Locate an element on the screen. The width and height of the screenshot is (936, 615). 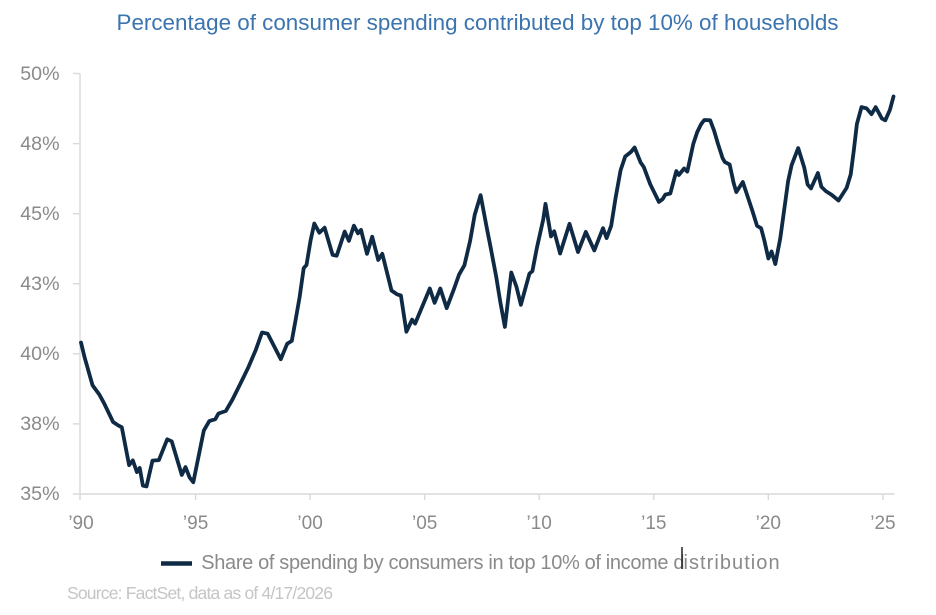
svg-text:Source: FactSet, data as of 4/: Source: FactSet, data as of 4/17/2026 is located at coordinates (199, 593).